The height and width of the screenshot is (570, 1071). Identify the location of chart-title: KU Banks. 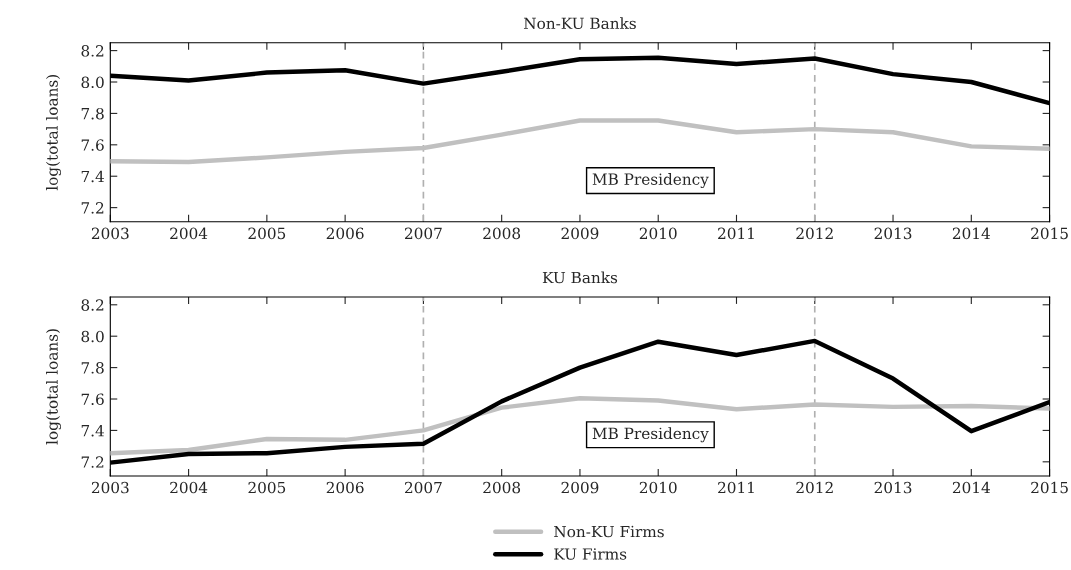
(580, 277).